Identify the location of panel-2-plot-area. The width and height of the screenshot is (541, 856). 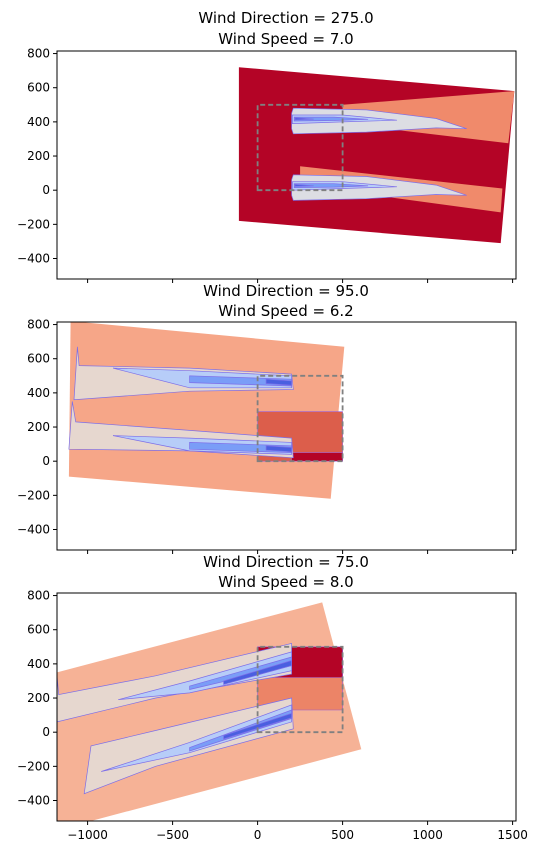
(206, 410).